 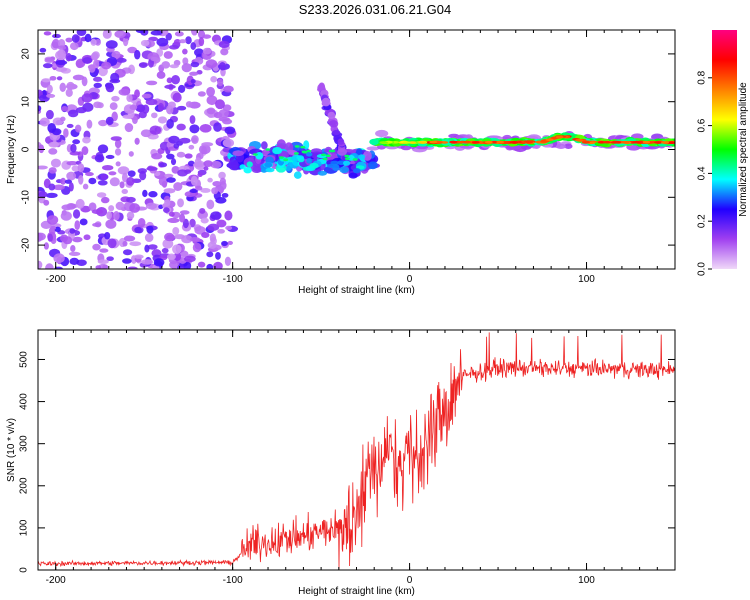 I want to click on carrier-halo, so click(x=373, y=148).